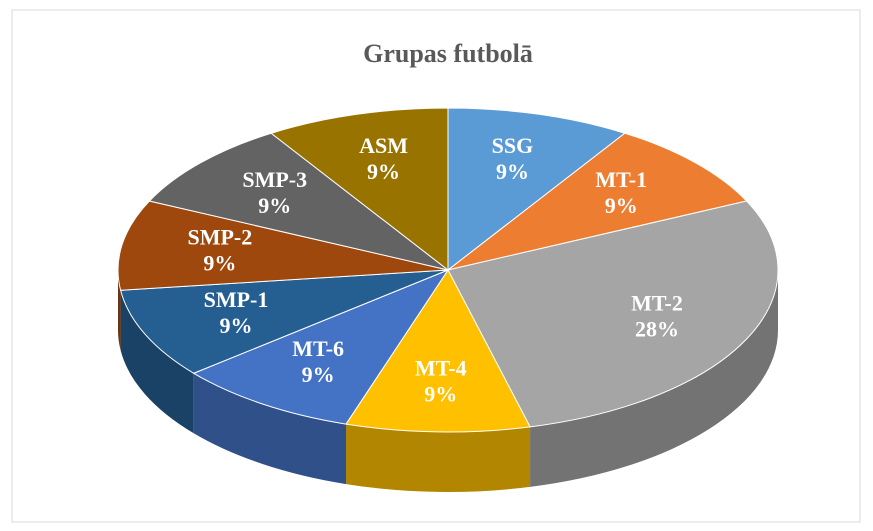 This screenshot has width=873, height=531. Describe the element at coordinates (657, 328) in the screenshot. I see `slice-value-label: 28%` at that location.